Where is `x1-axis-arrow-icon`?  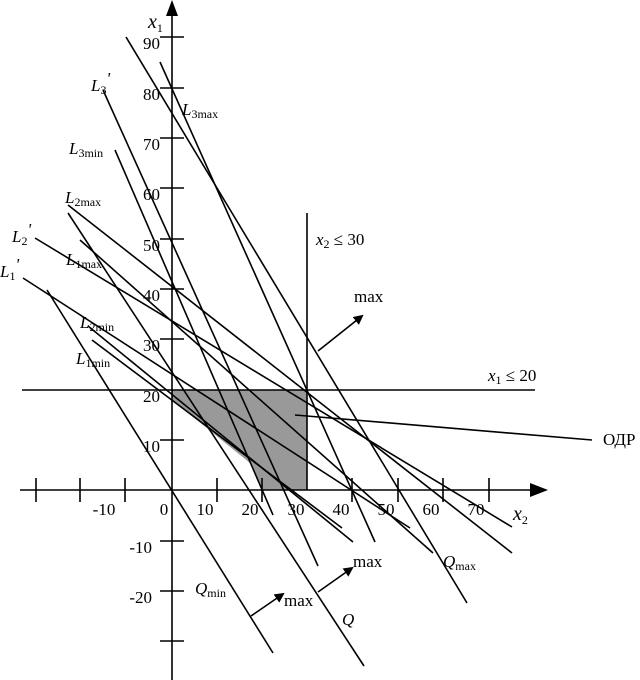
x1-axis-arrow-icon is located at coordinates (172, 8).